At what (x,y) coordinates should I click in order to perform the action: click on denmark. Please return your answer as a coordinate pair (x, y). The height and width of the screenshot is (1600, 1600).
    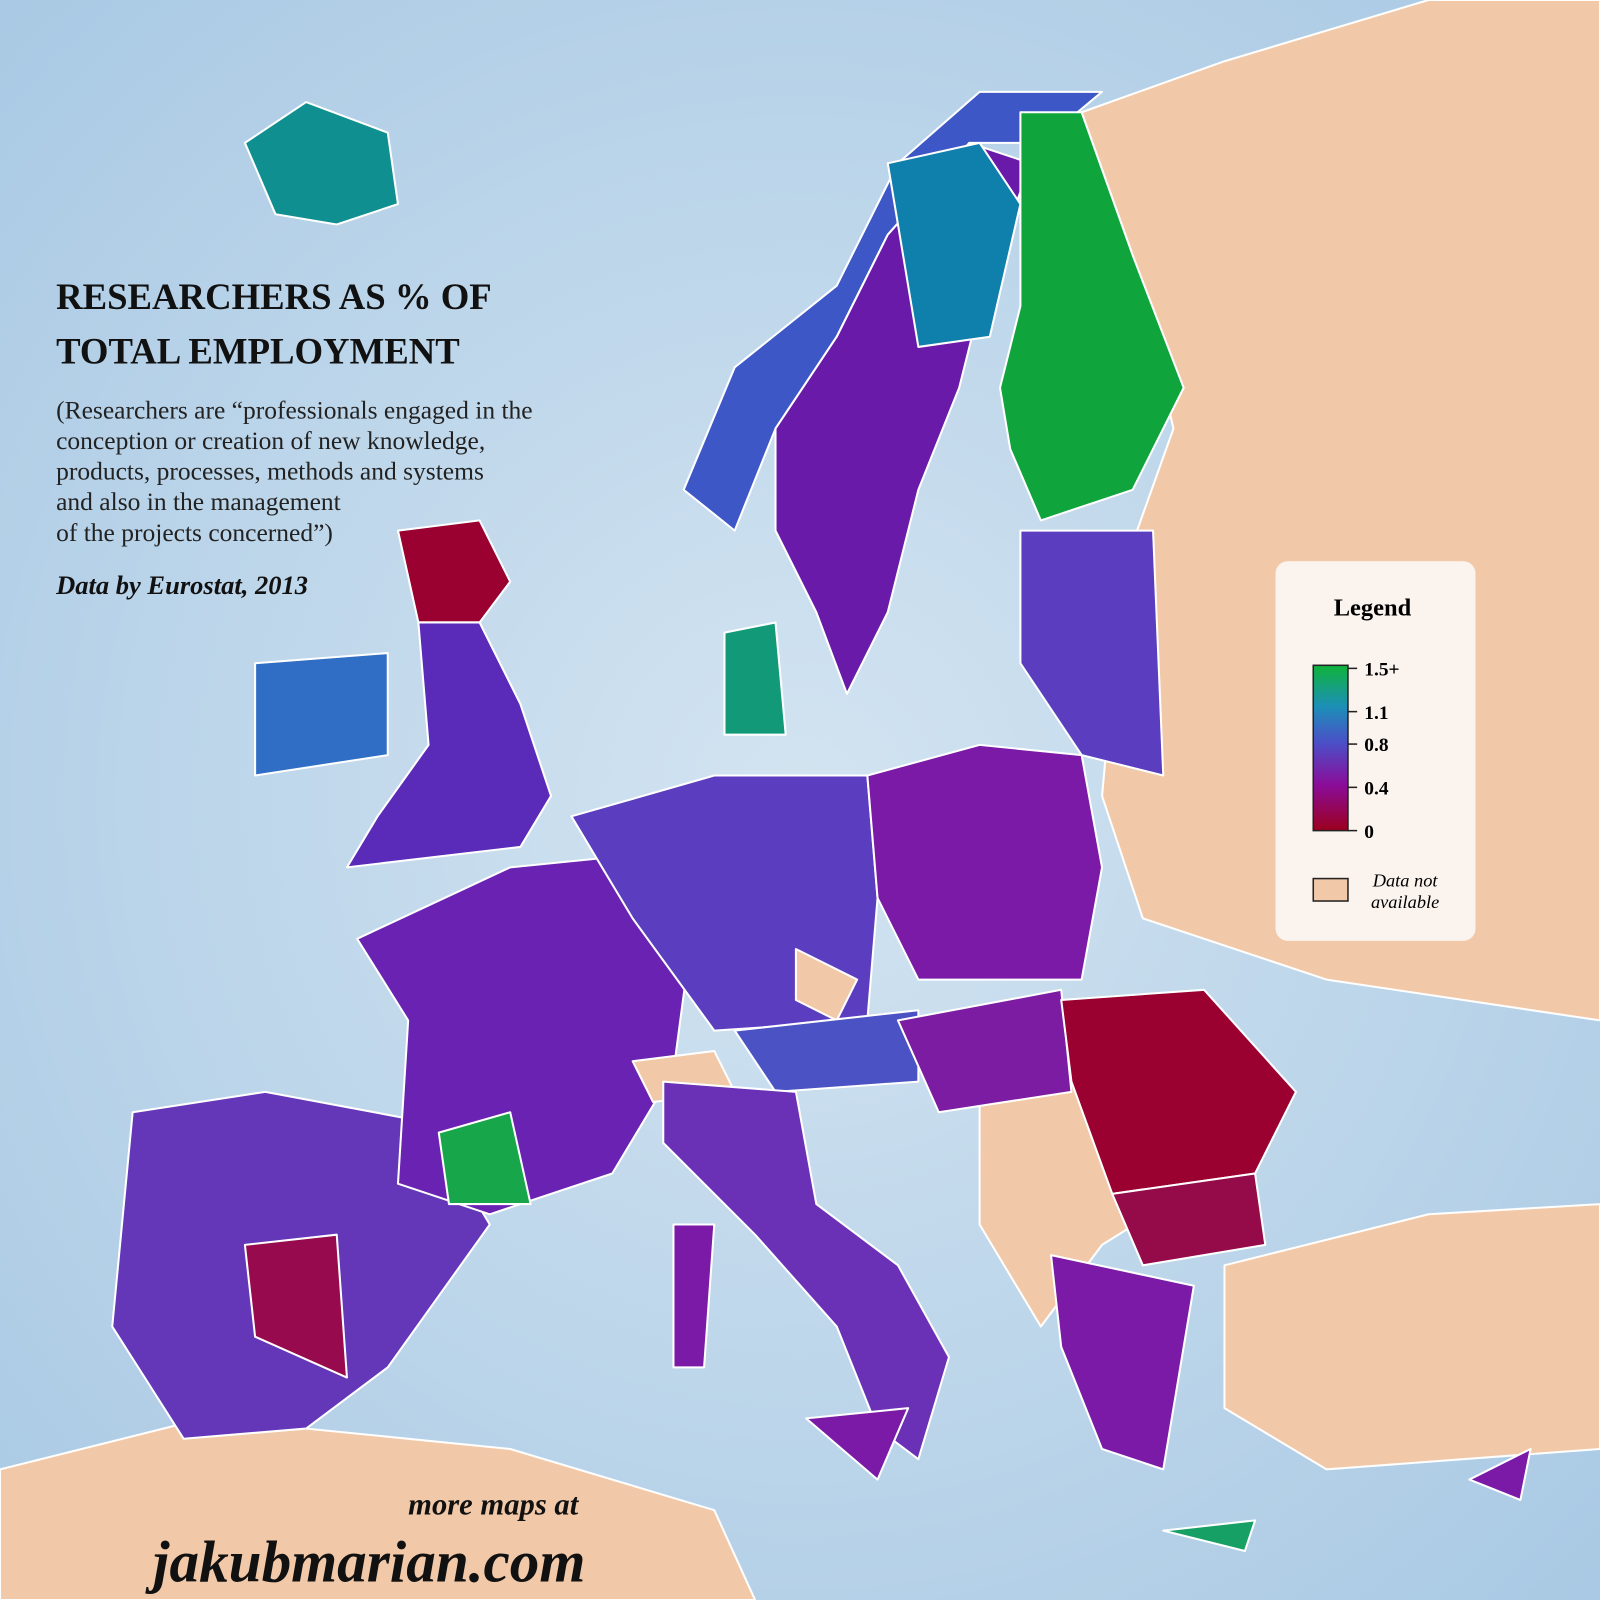
    Looking at the image, I should click on (755, 678).